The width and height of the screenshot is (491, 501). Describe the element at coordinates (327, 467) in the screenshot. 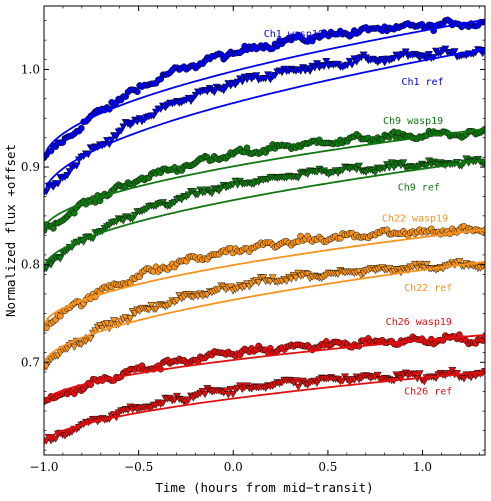

I see `x-tick-label: 0.5` at that location.